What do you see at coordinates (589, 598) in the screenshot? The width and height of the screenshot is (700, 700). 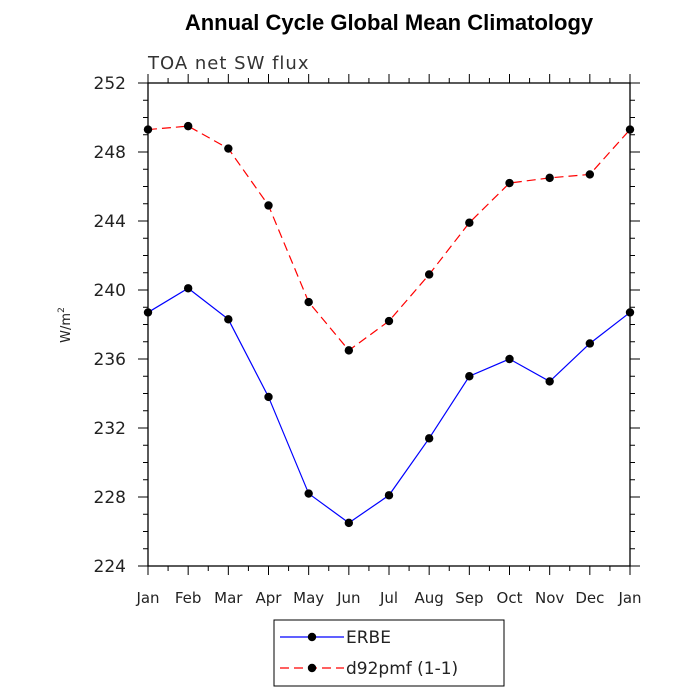 I see `x-tick-label: Dec` at bounding box center [589, 598].